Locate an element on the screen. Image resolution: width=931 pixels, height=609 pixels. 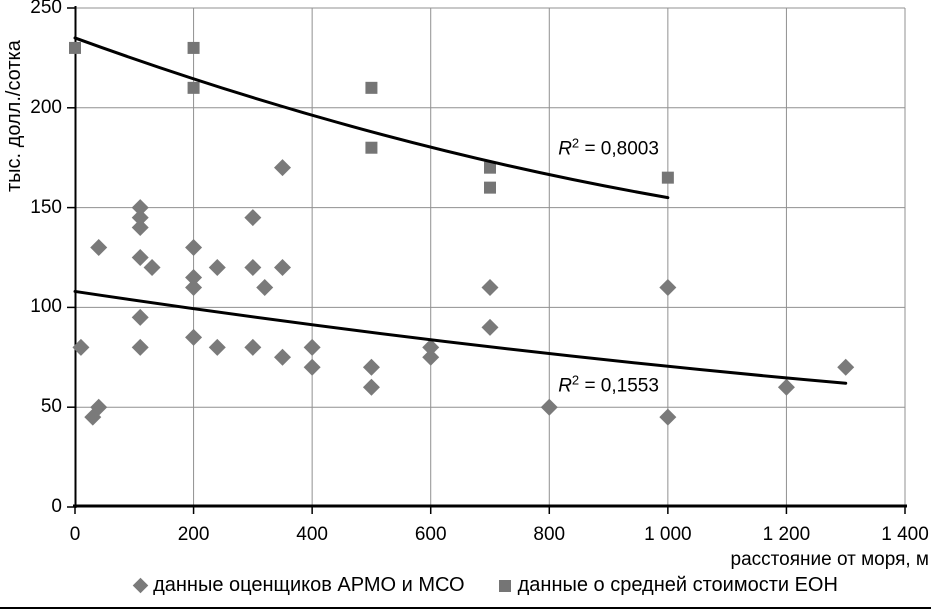
x-tick-label: 600 is located at coordinates (430, 534).